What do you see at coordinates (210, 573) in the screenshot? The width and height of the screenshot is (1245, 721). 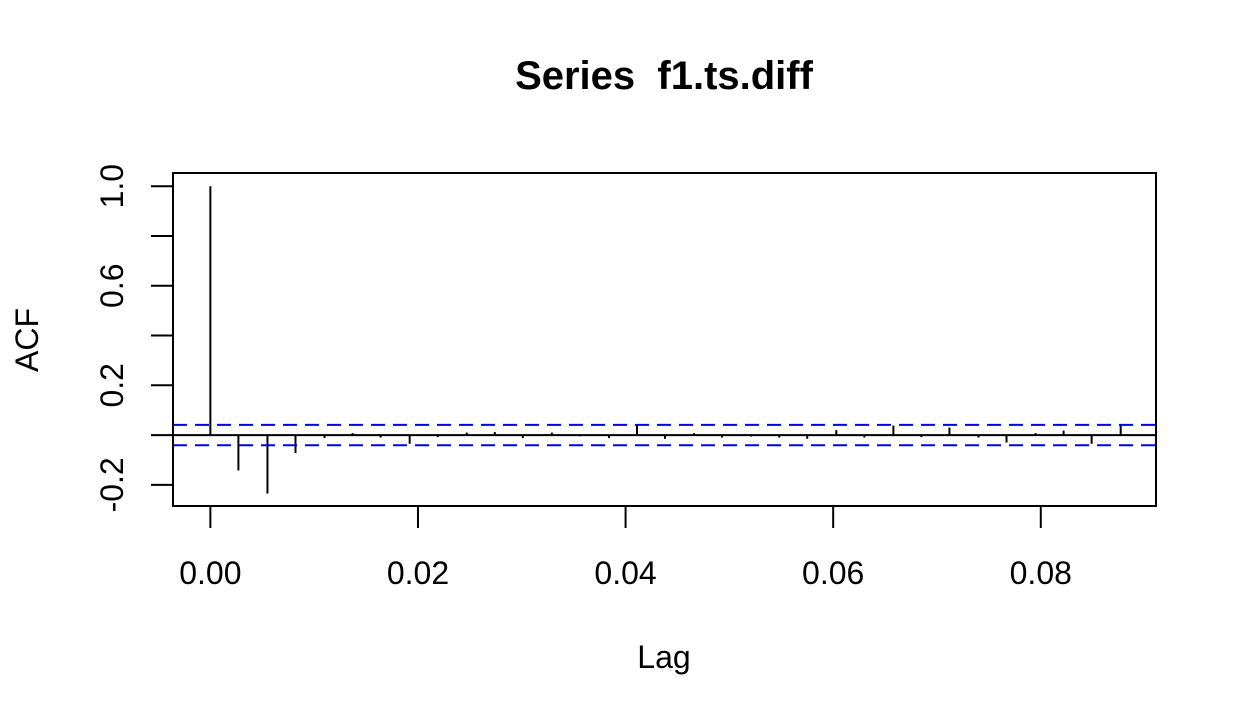 I see `x-tick-label: 0.00` at bounding box center [210, 573].